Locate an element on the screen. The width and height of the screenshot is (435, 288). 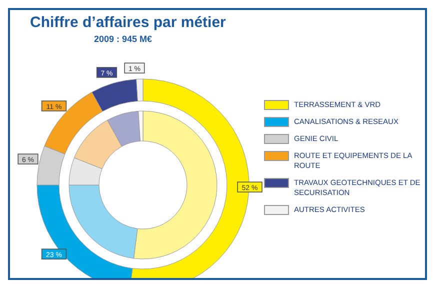
chart-subtitle: 2009 : 945 M€ is located at coordinates (123, 39).